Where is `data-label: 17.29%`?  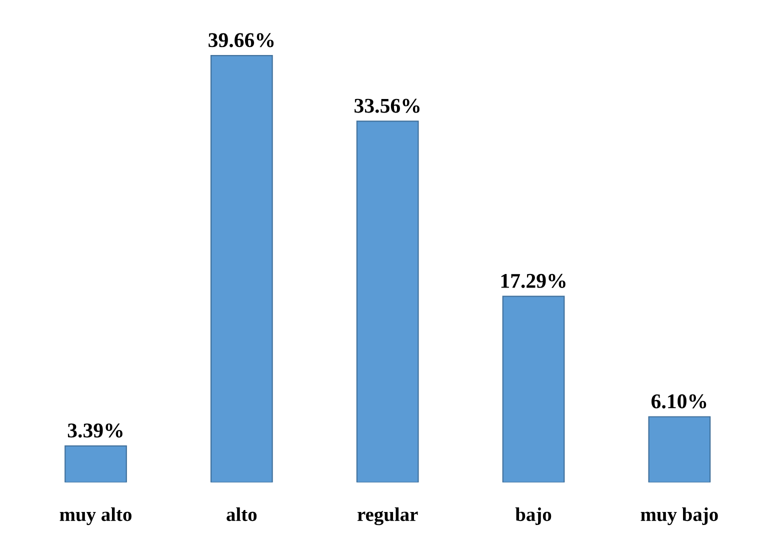 data-label: 17.29% is located at coordinates (533, 281).